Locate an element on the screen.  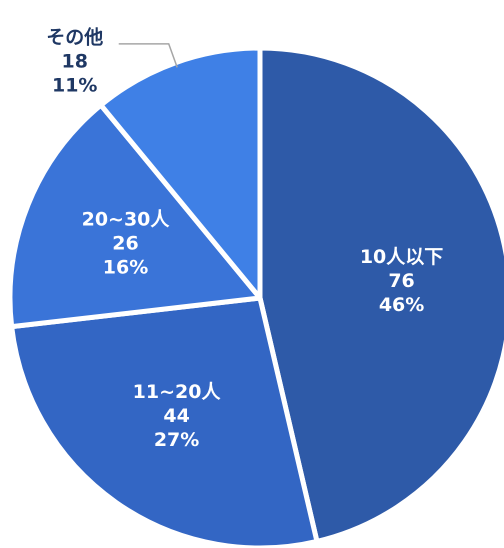
slice-value-3: 18 is located at coordinates (75, 61).